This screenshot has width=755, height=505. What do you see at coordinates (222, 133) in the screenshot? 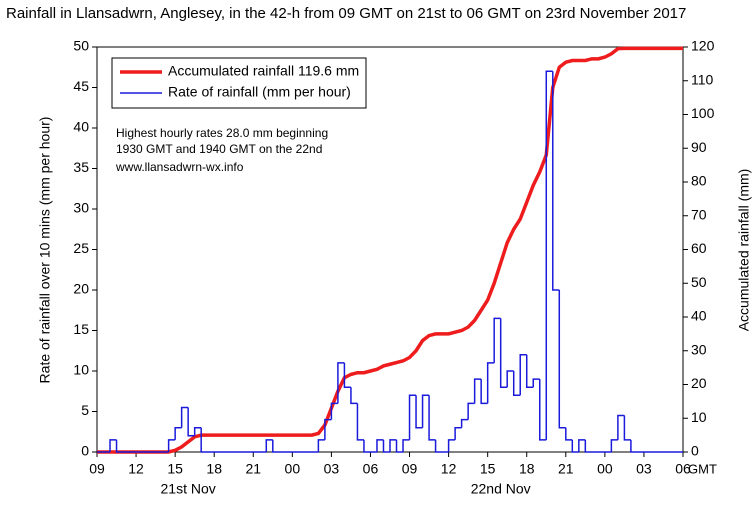
I see `annotation: Highest hourly rates 28.0 mm beginning` at bounding box center [222, 133].